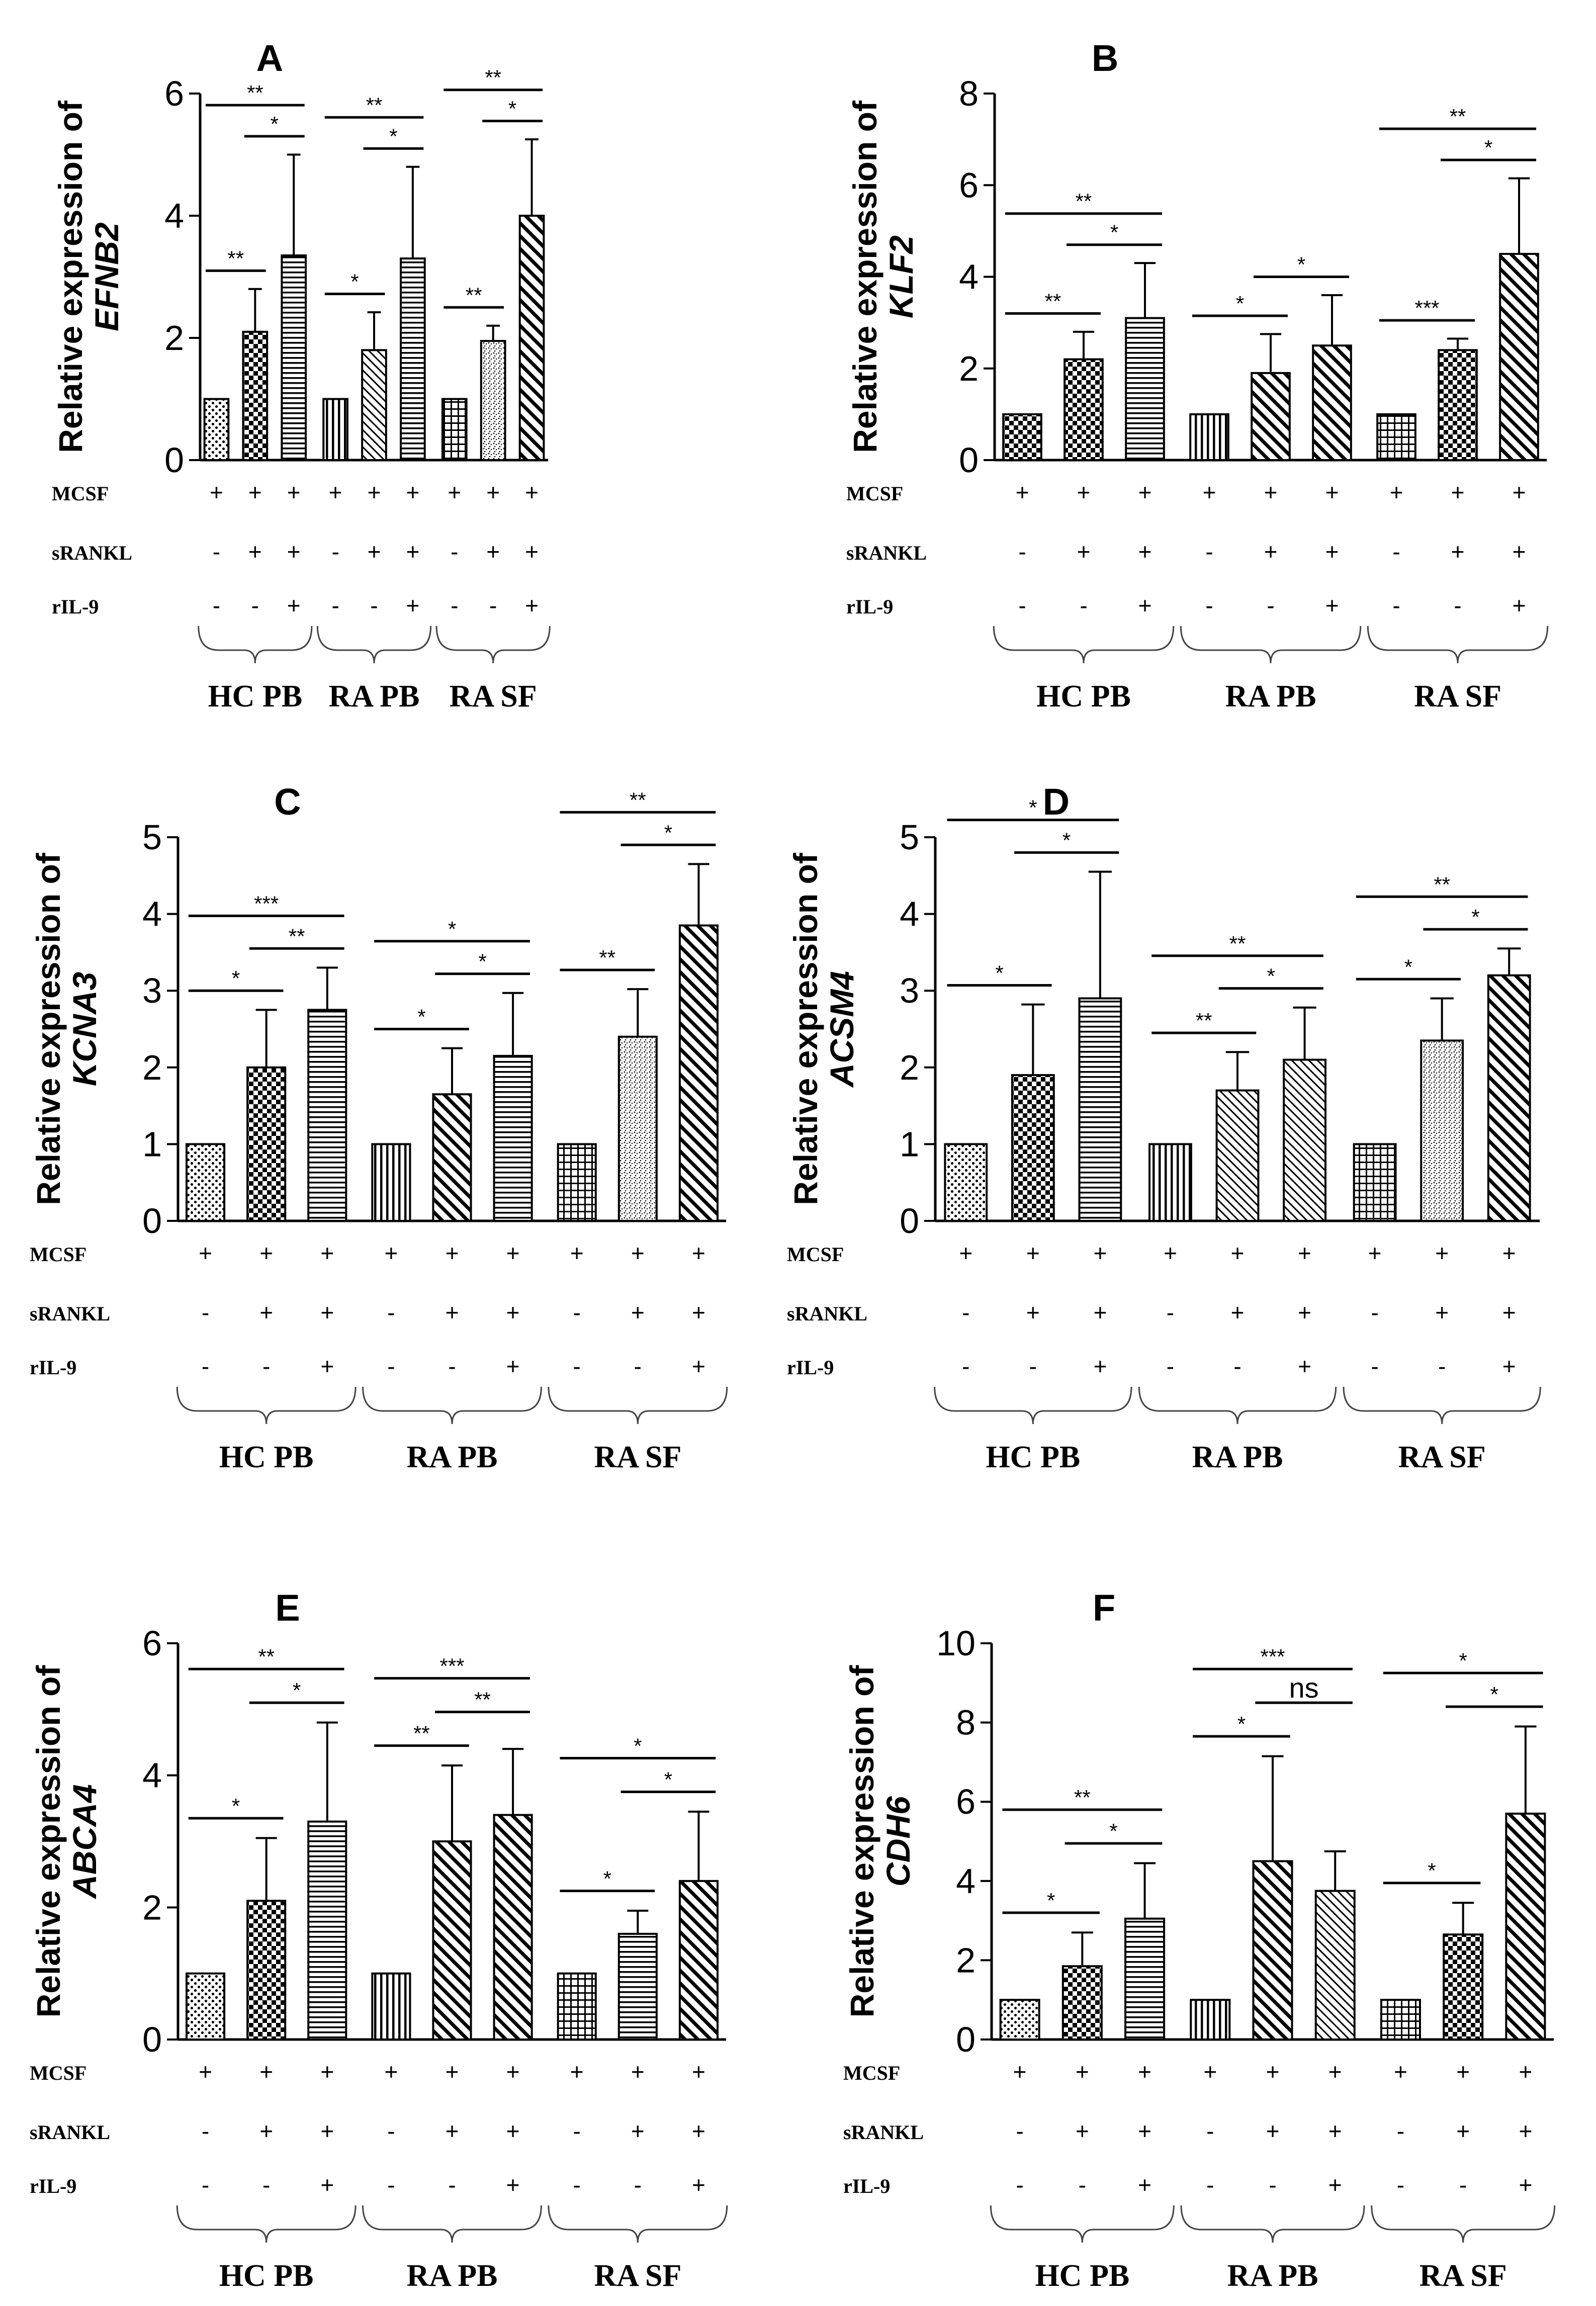 This screenshot has width=1596, height=2306. I want to click on significance-label: ns, so click(1304, 1688).